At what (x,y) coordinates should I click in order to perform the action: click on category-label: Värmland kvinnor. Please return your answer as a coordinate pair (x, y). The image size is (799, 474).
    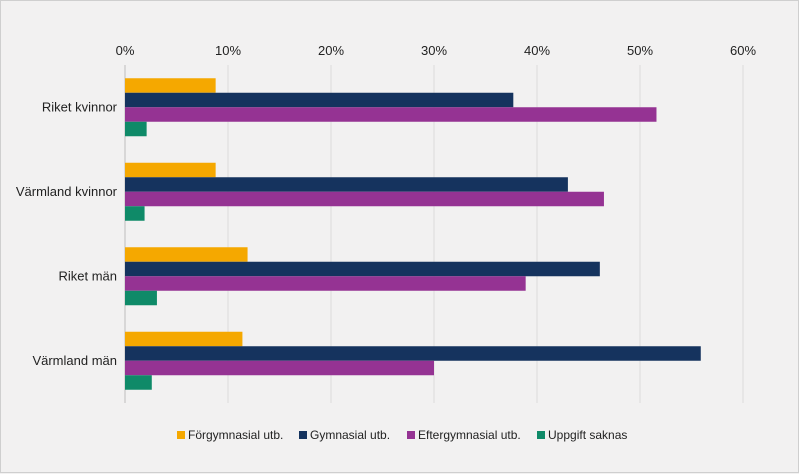
    Looking at the image, I should click on (67, 191).